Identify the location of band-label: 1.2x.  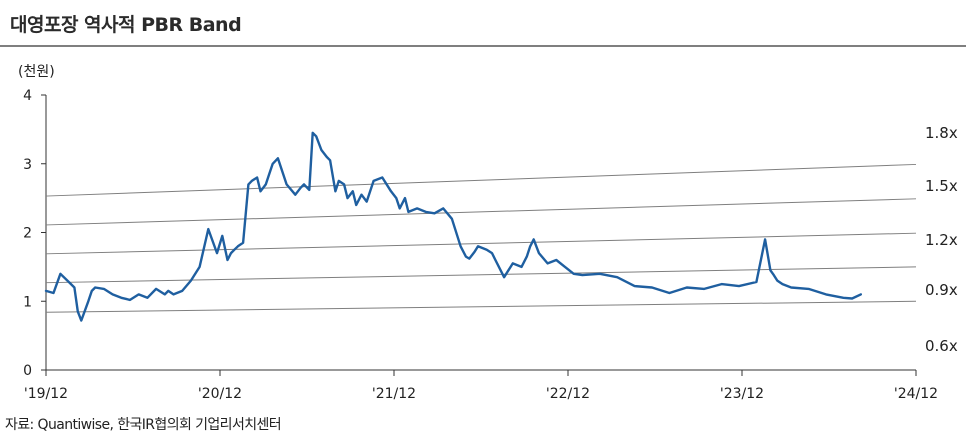
(941, 240).